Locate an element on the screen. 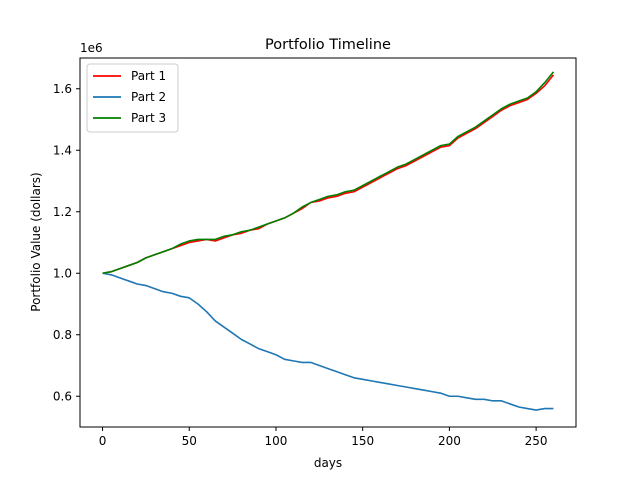 This screenshot has height=480, width=640. y-tick-label: 1.6 is located at coordinates (62, 89).